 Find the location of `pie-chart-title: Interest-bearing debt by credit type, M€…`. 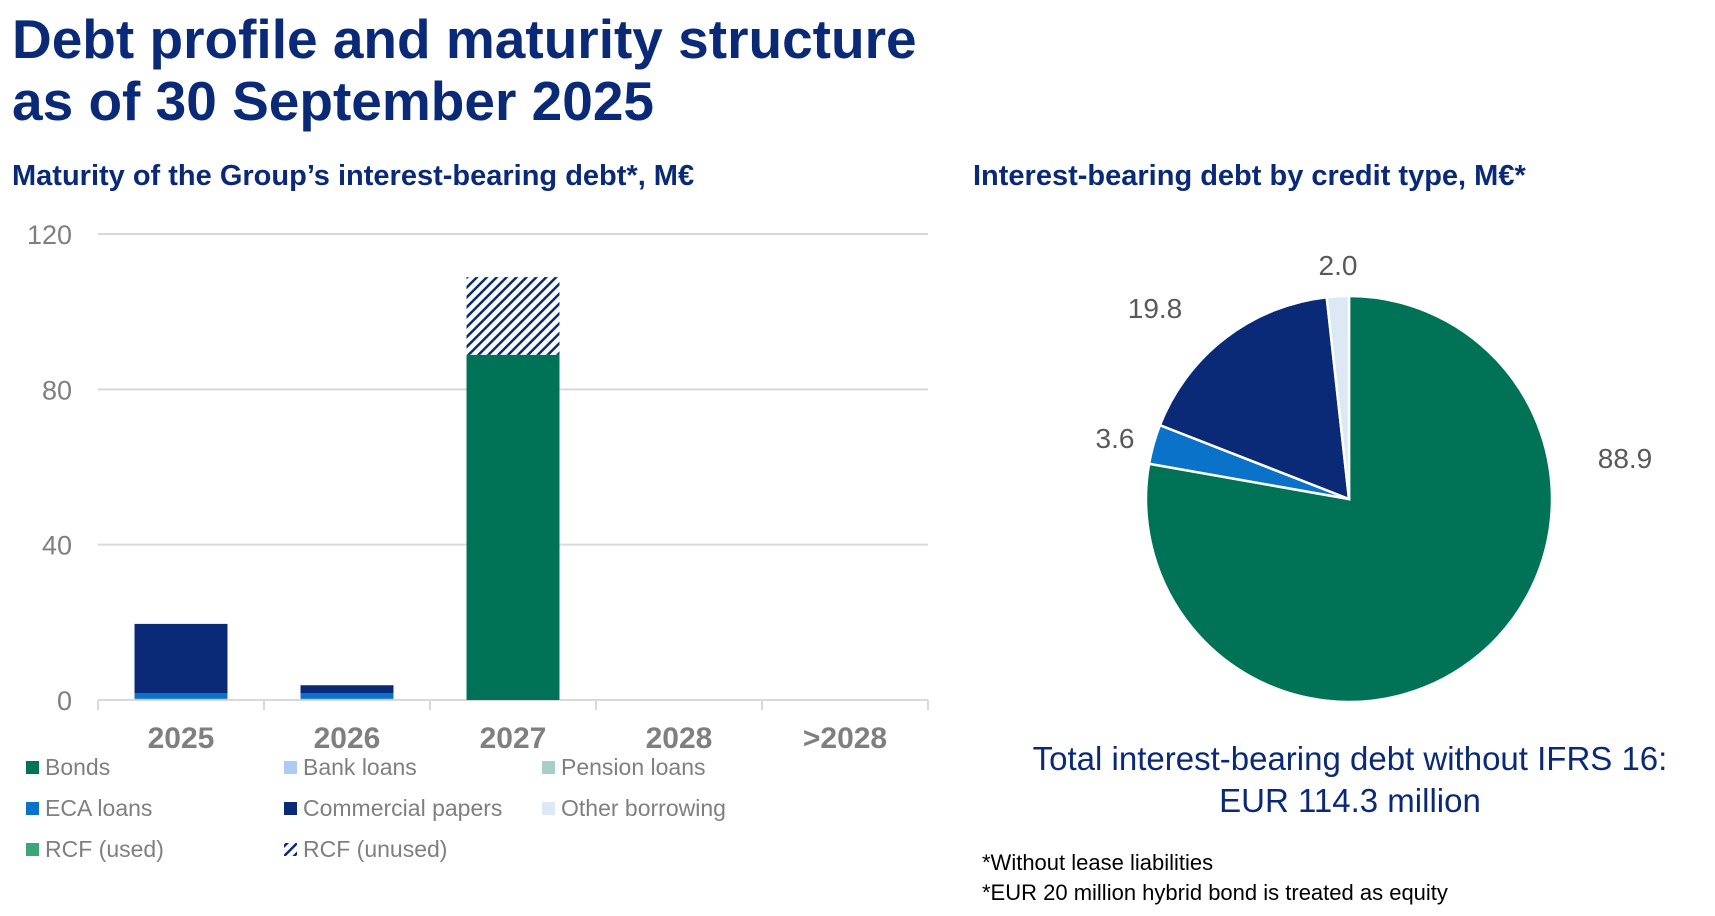

pie-chart-title: Interest-bearing debt by credit type, M€… is located at coordinates (1249, 176).